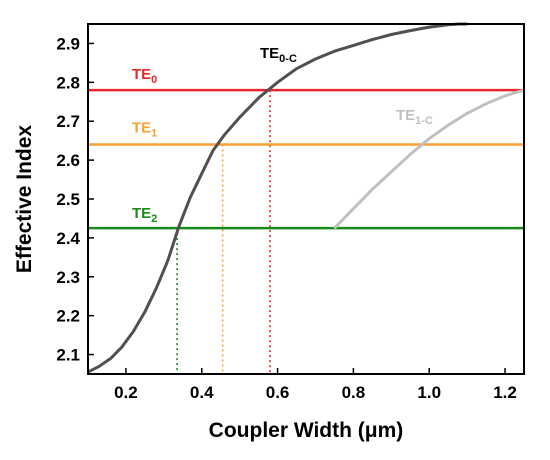 The image size is (550, 460). Describe the element at coordinates (144, 215) in the screenshot. I see `label-te2: TE2` at that location.